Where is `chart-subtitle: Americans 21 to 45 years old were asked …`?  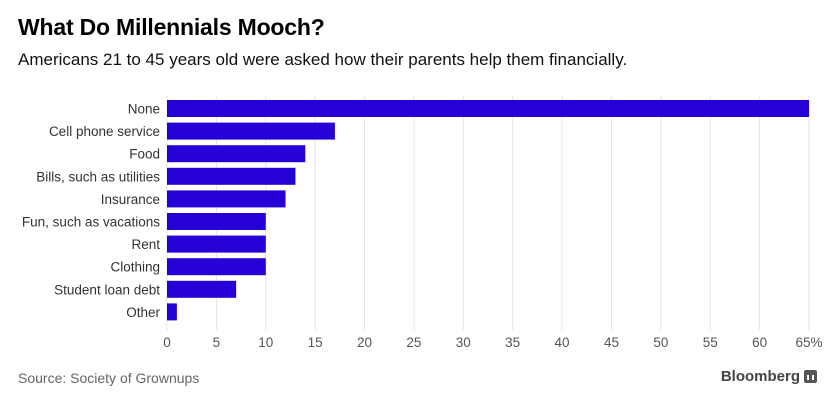
chart-subtitle: Americans 21 to 45 years old were asked … is located at coordinates (323, 59).